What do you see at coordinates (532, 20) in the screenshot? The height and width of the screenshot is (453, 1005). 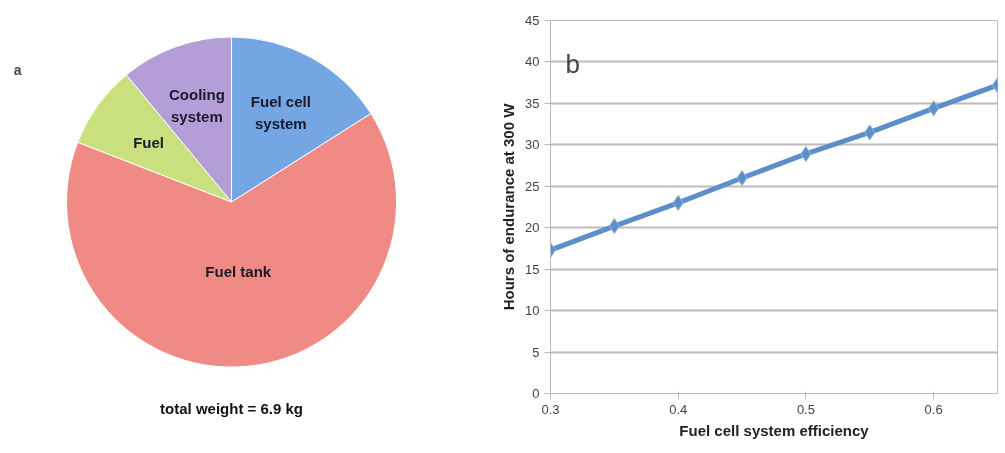 I see `y-tick-label: 45` at bounding box center [532, 20].